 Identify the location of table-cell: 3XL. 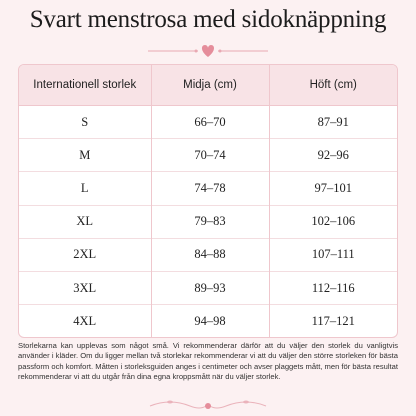
(85, 288).